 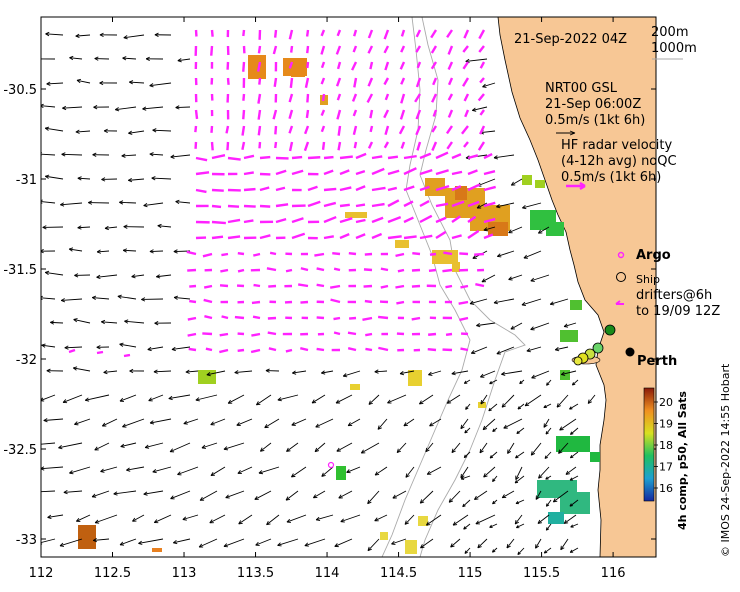 I want to click on isobath-200m-label: 200m, so click(x=669, y=32).